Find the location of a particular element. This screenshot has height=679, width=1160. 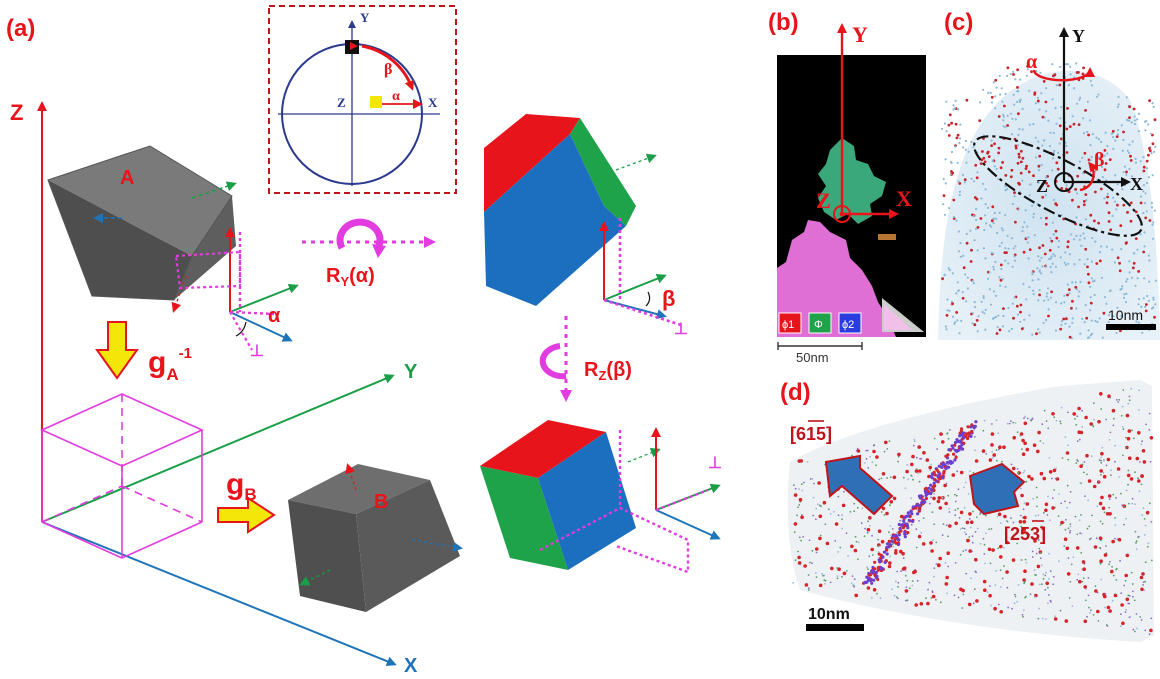

legend-phi-label: Φ is located at coordinates (818, 325).